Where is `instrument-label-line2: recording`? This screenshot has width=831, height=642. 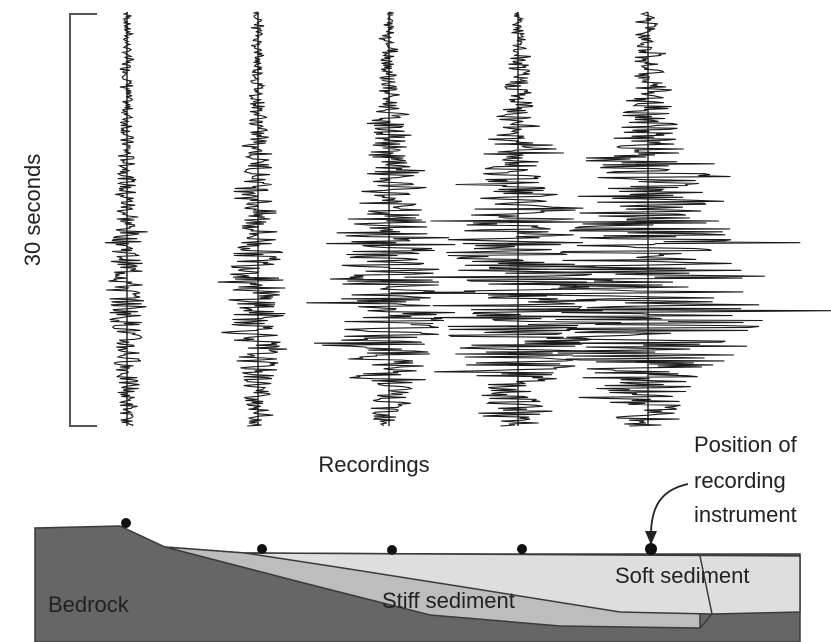 instrument-label-line2: recording is located at coordinates (740, 480).